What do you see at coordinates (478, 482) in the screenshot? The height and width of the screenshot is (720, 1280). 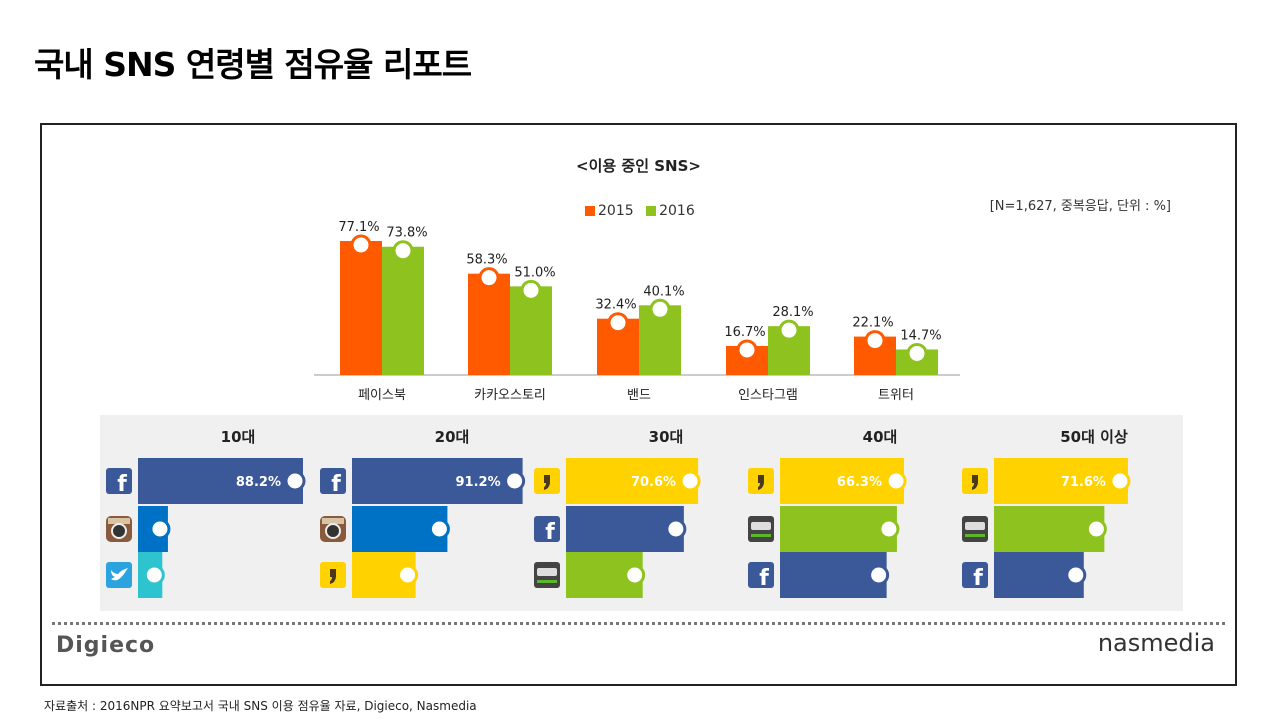 I see `age-bar-label: 91.2%` at bounding box center [478, 482].